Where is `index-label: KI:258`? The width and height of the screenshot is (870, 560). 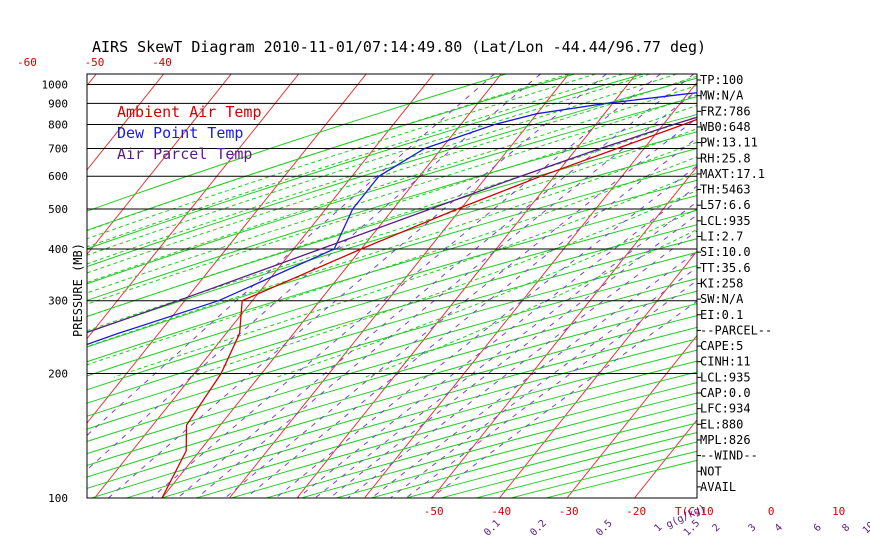
index-label: KI:258 is located at coordinates (721, 283).